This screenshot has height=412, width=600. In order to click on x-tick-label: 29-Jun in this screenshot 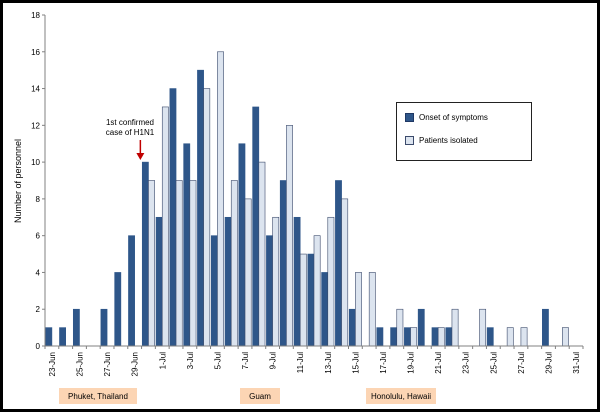, I will do `click(135, 364)`.